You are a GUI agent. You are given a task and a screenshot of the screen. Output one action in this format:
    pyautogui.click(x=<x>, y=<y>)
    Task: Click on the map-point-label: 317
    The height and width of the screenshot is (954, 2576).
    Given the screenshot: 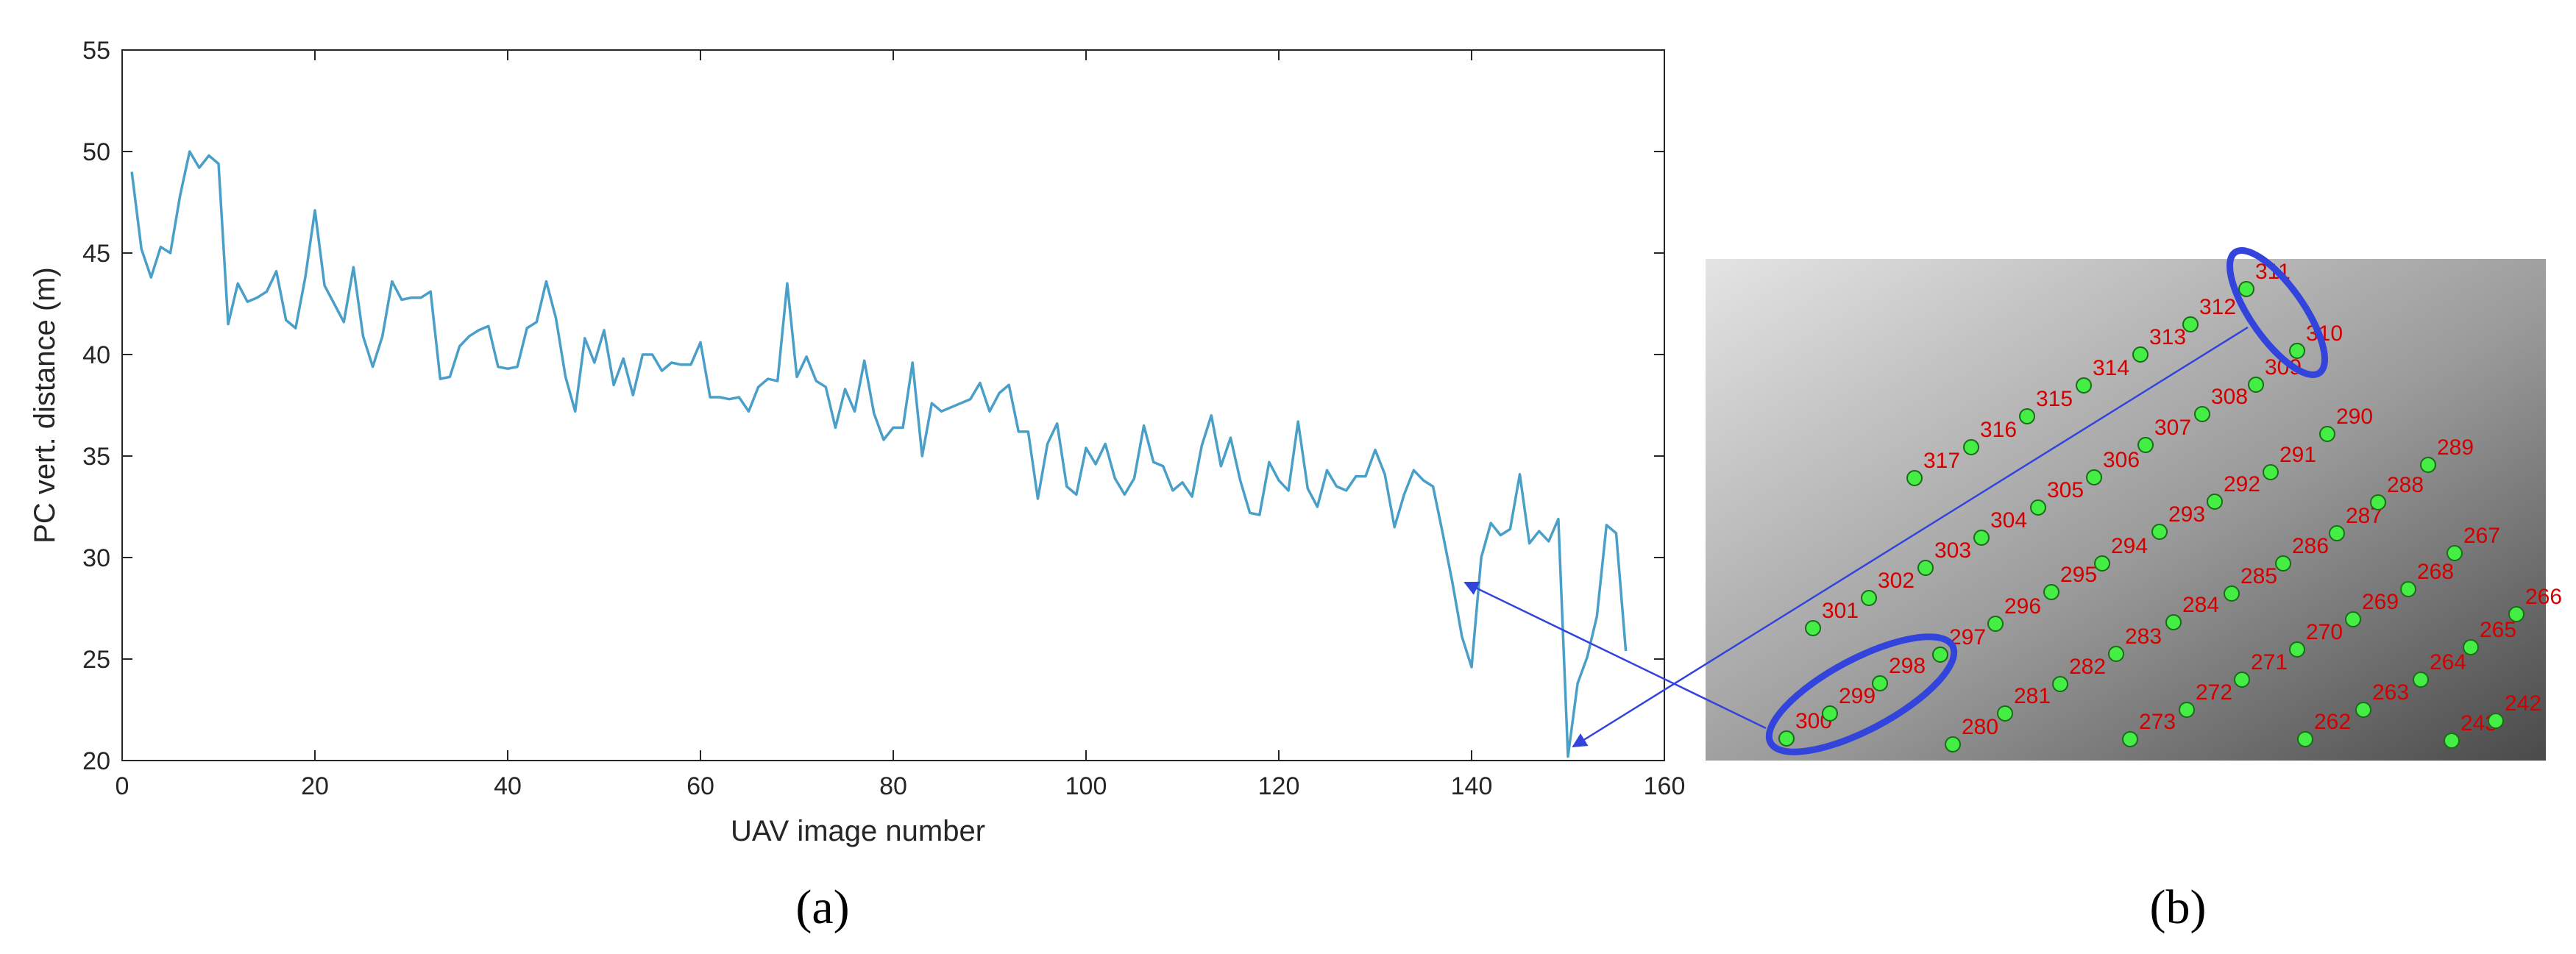 What is the action you would take?
    pyautogui.click(x=1941, y=461)
    